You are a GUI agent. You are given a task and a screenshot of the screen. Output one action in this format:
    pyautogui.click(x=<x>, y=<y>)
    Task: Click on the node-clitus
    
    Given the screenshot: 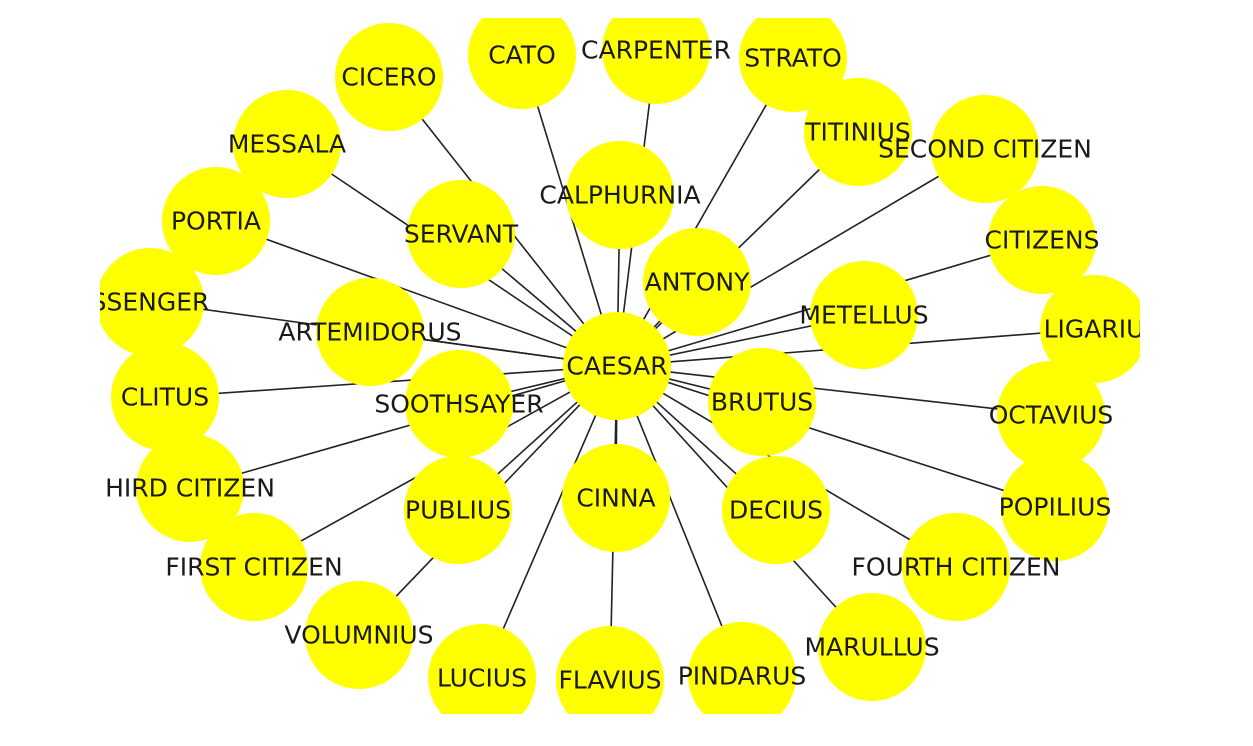 What is the action you would take?
    pyautogui.click(x=165, y=397)
    